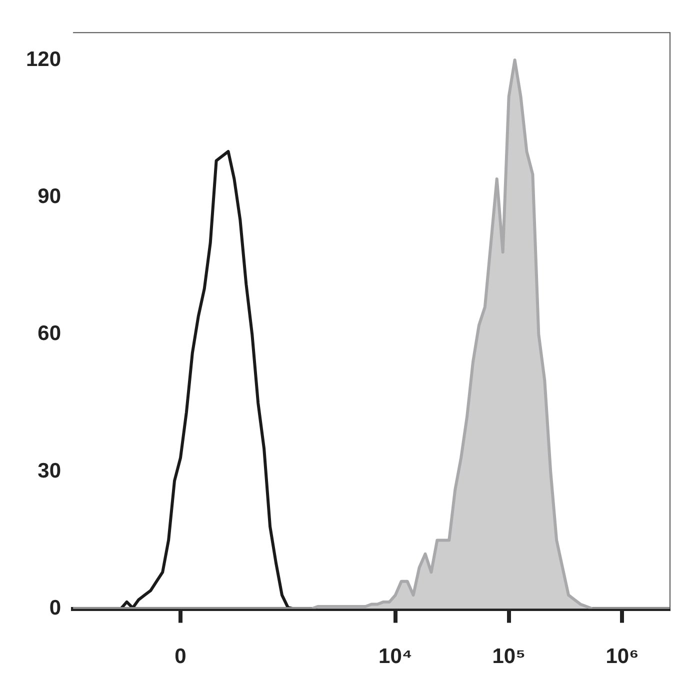  Describe the element at coordinates (55, 608) in the screenshot. I see `y-tick-label: 0` at that location.